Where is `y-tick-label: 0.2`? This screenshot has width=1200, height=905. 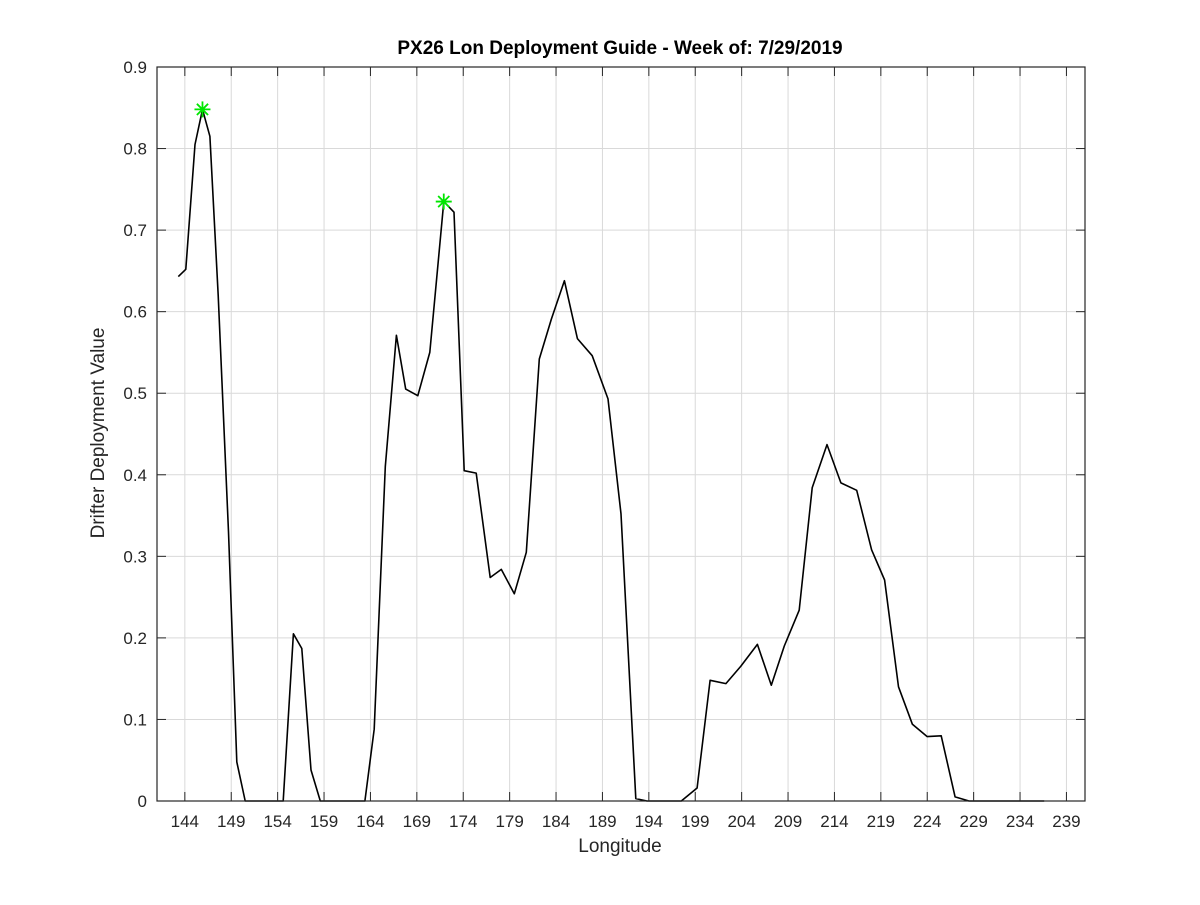 y-tick-label: 0.2 is located at coordinates (135, 638).